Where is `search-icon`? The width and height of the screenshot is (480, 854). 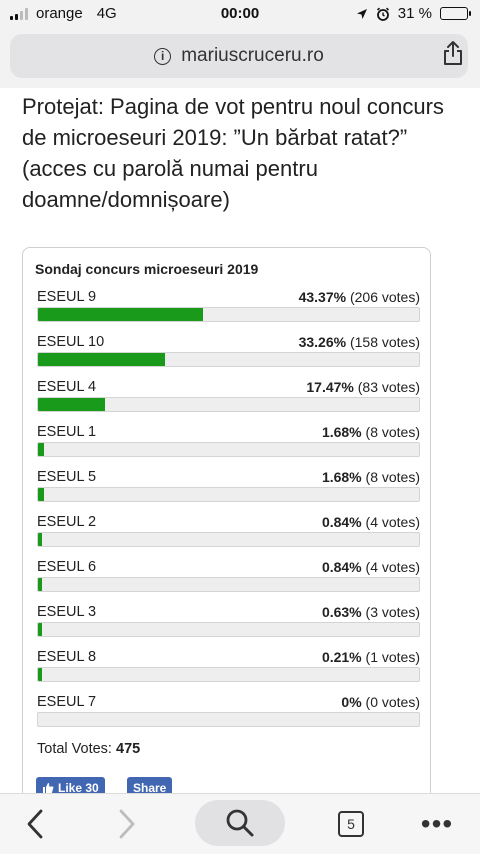 search-icon is located at coordinates (240, 823).